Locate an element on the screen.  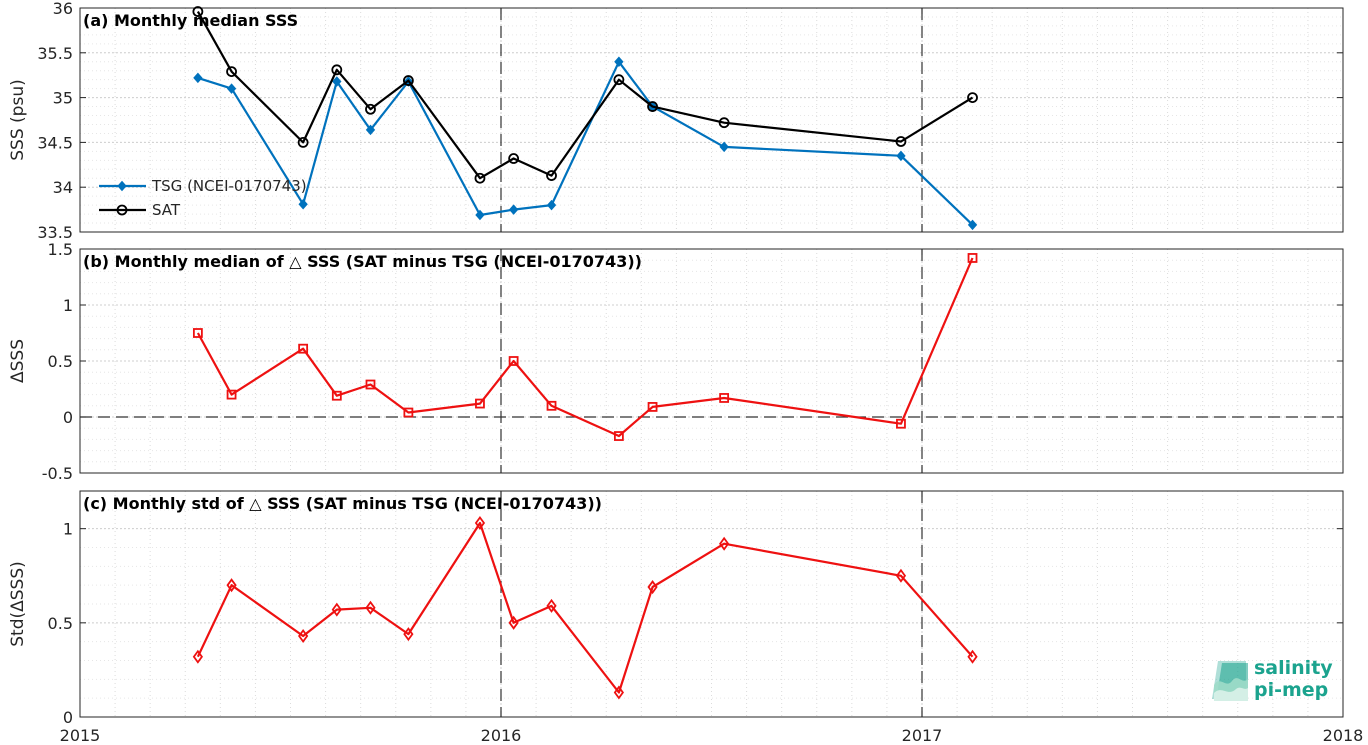
x-tick-label: 2018 is located at coordinates (1343, 735).